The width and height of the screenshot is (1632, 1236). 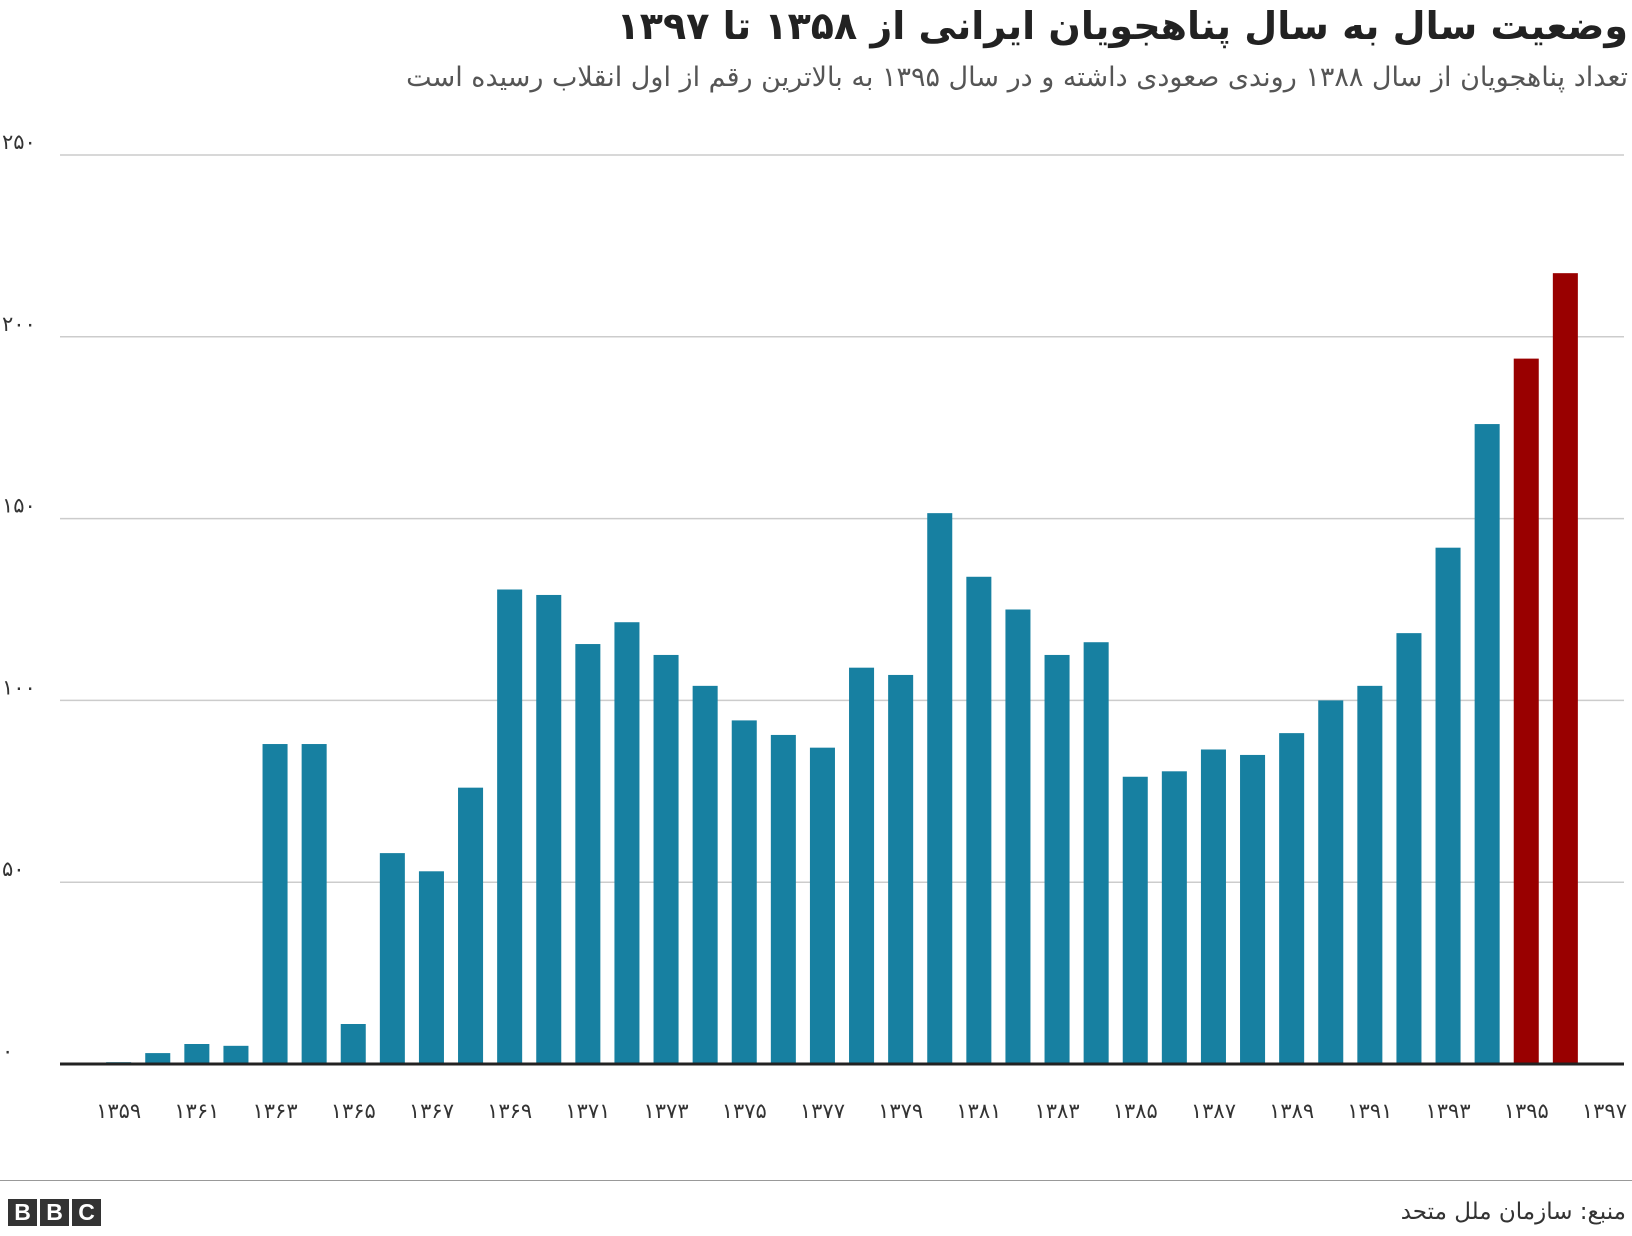 What do you see at coordinates (1526, 1111) in the screenshot?
I see `x-tick-label: ۱۳۹۵` at bounding box center [1526, 1111].